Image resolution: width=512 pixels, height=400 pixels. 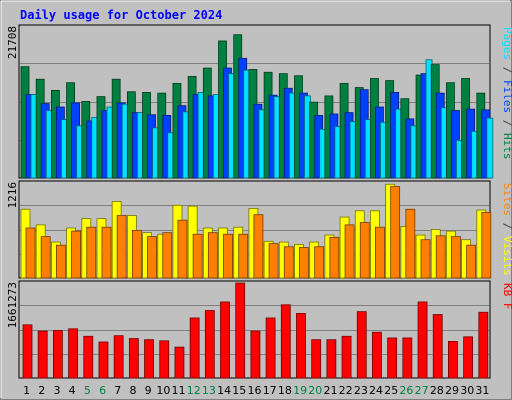 What do you see at coordinates (437, 390) in the screenshot?
I see `day-label-28: 28` at bounding box center [437, 390].